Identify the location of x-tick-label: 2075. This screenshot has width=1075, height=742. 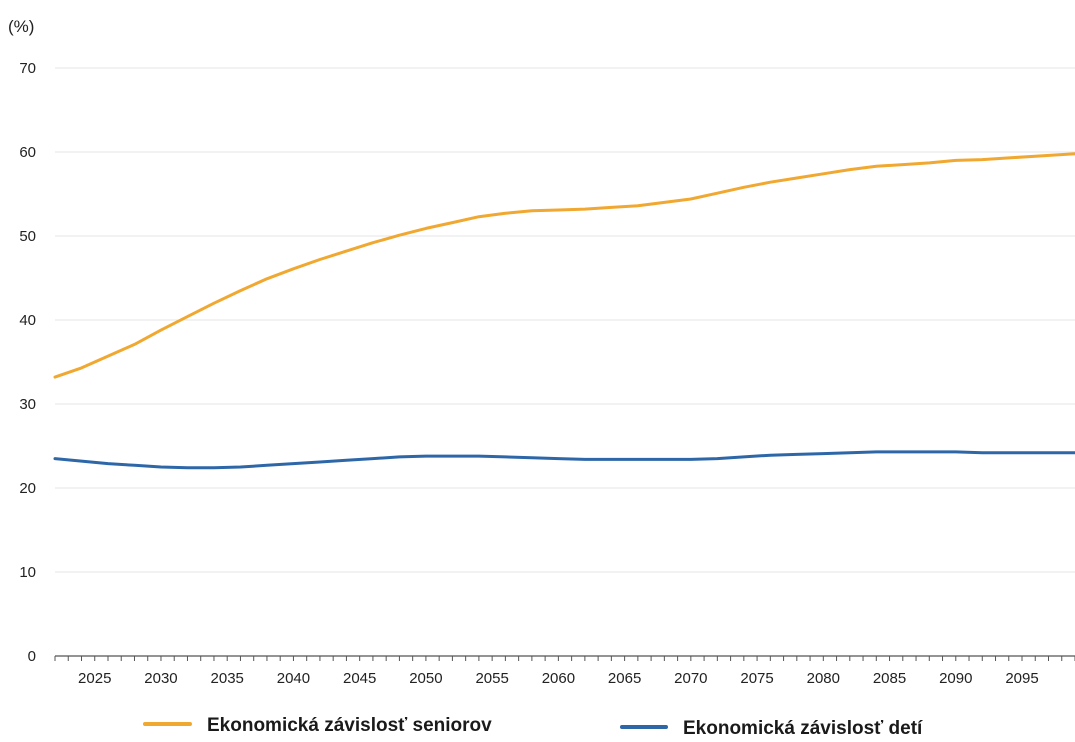
(756, 678).